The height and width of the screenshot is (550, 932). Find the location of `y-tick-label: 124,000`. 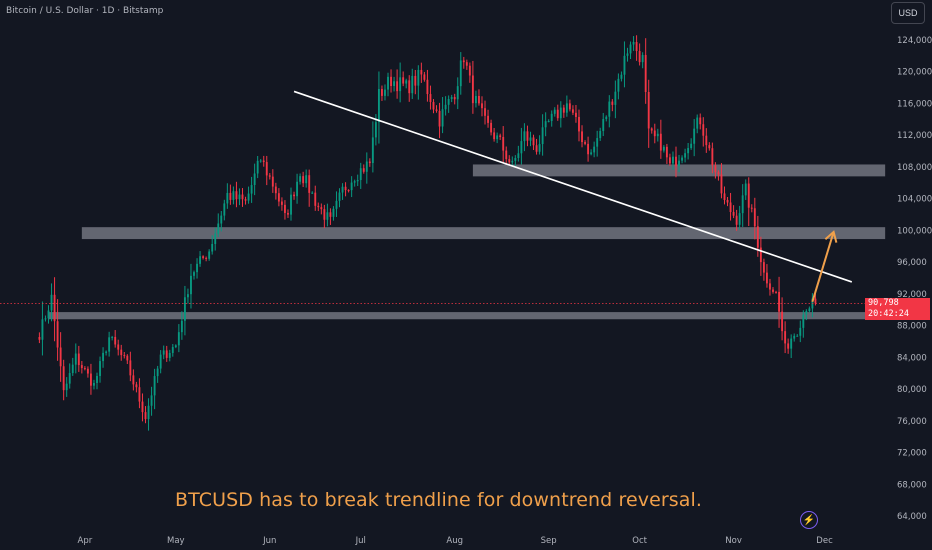

y-tick-label: 124,000 is located at coordinates (914, 41).